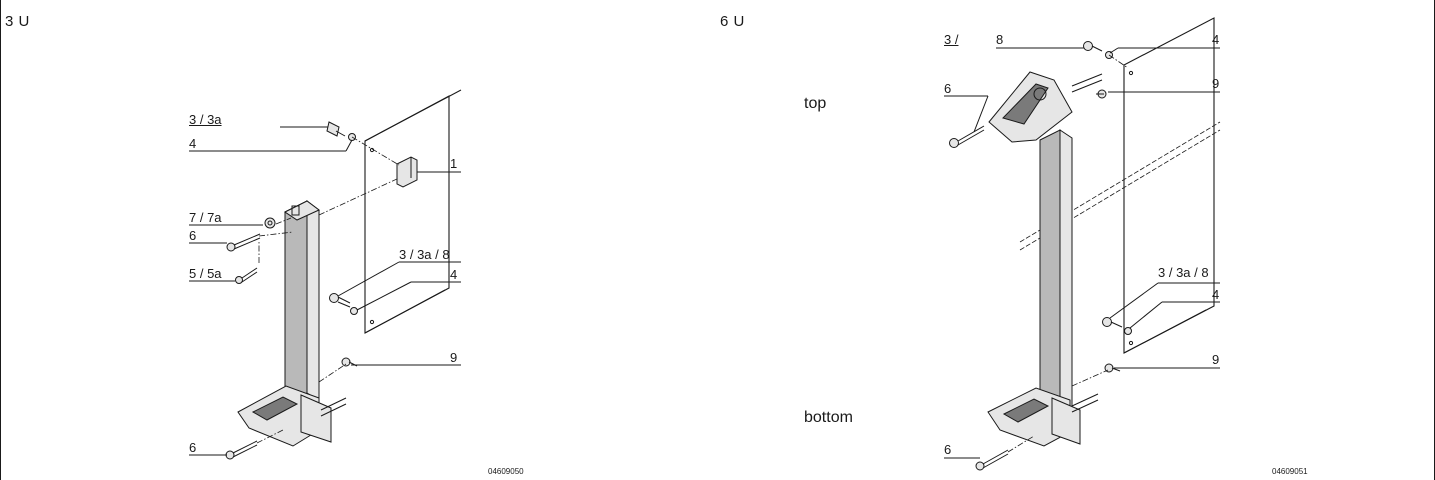 This screenshot has height=480, width=1435. What do you see at coordinates (454, 163) in the screenshot?
I see `label-1: 1` at bounding box center [454, 163].